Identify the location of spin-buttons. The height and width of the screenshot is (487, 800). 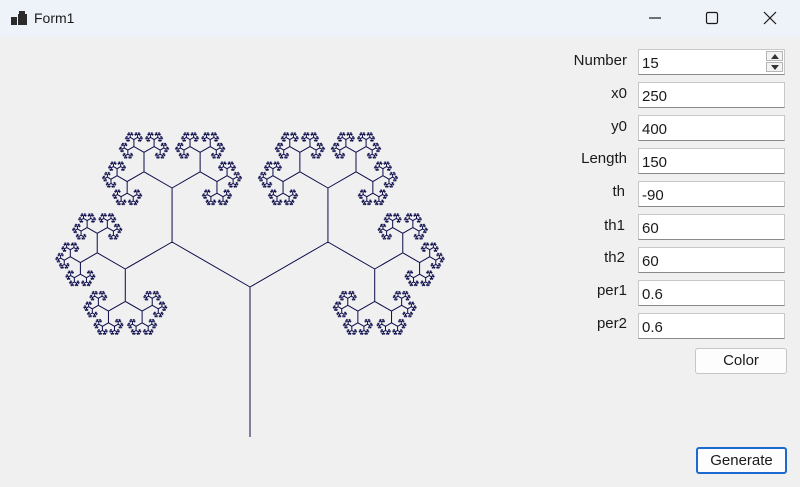
(774, 62).